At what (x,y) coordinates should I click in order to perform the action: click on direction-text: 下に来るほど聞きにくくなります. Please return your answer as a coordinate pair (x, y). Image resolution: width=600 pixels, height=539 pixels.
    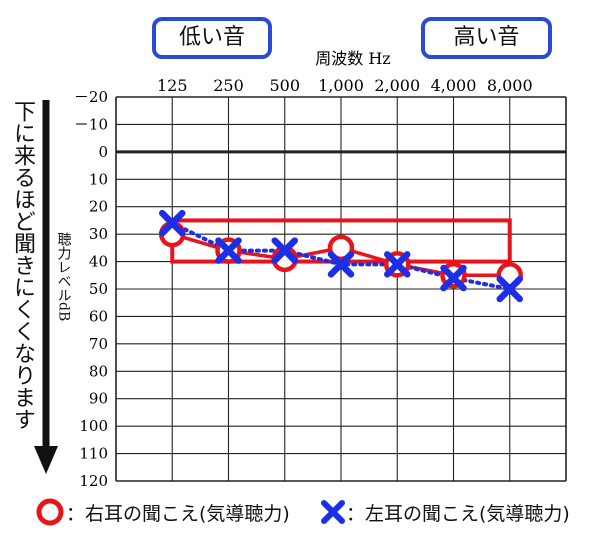
    Looking at the image, I should click on (22, 265).